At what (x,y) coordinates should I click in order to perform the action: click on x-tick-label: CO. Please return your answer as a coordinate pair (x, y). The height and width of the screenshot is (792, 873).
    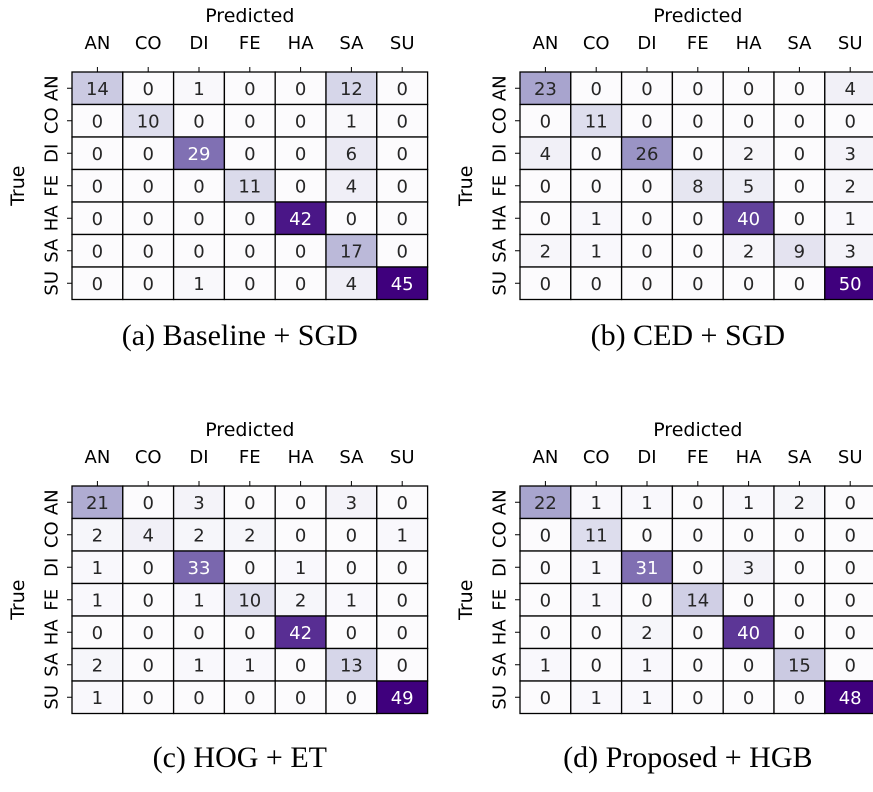
    Looking at the image, I should click on (148, 43).